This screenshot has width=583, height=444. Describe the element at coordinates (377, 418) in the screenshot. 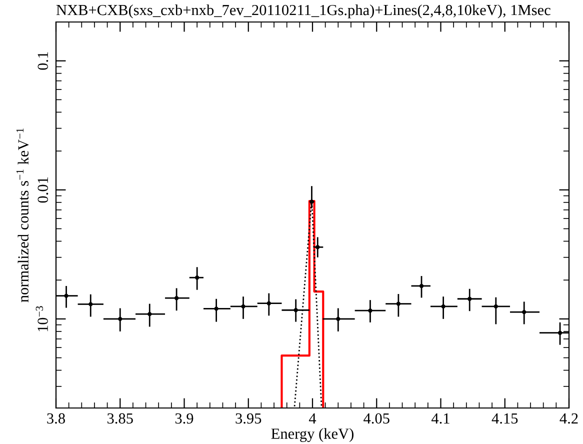

I see `x-tick-label: 4.05` at that location.